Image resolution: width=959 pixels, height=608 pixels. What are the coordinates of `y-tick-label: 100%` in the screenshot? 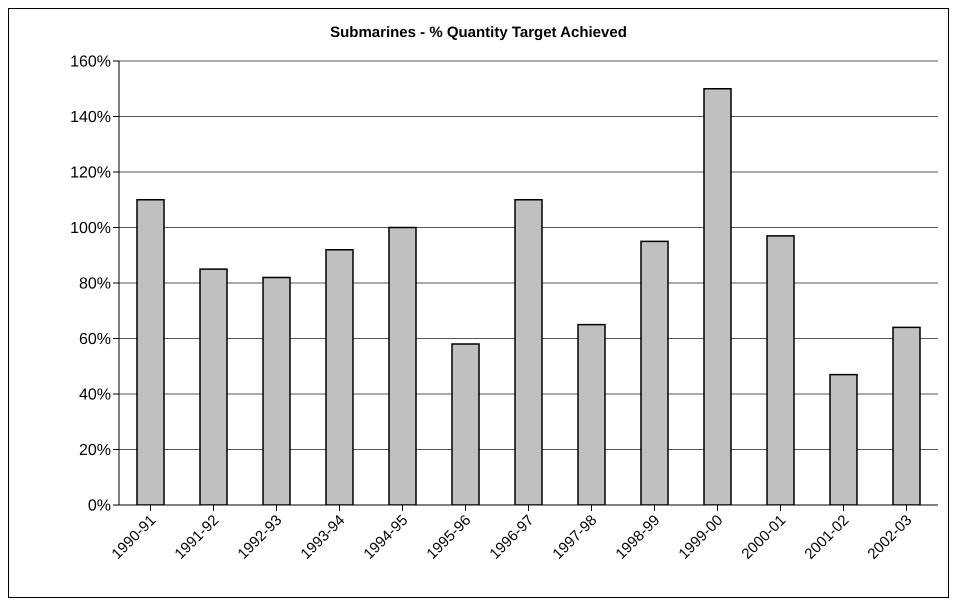 It's located at (90, 229).